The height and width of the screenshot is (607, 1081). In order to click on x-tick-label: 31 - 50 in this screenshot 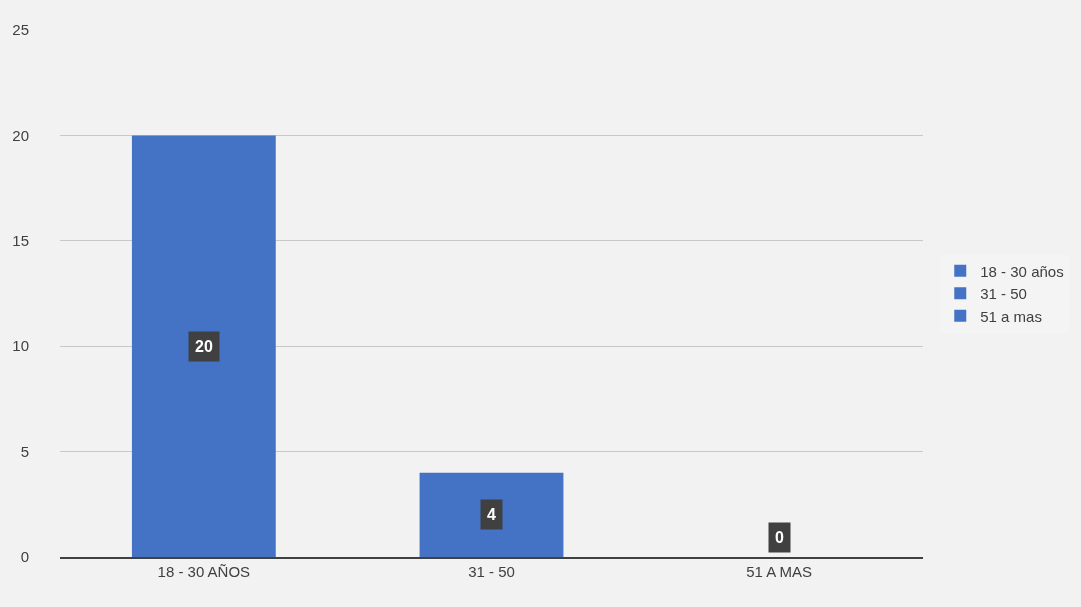, I will do `click(491, 571)`.